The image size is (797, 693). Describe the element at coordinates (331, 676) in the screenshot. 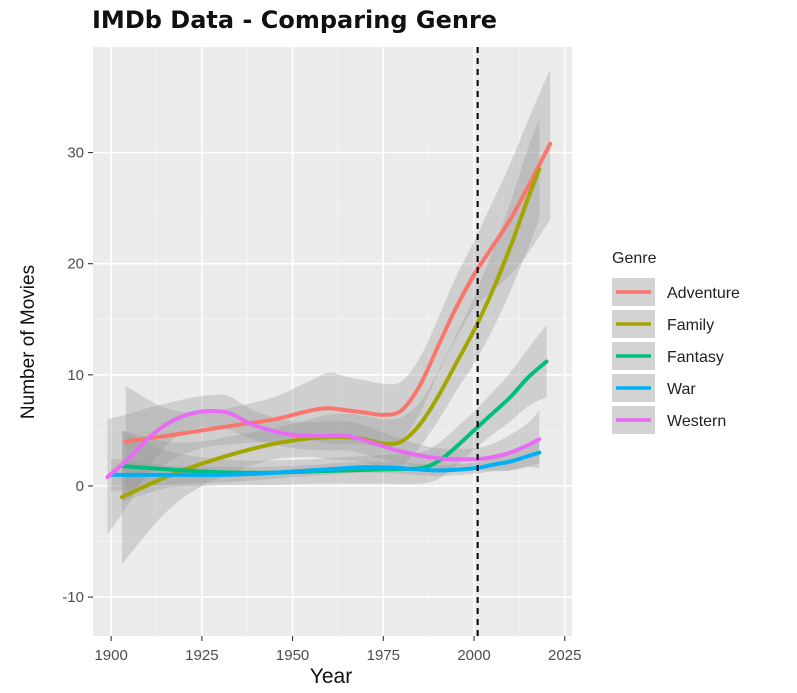

I see `x-axis-title: Year` at that location.